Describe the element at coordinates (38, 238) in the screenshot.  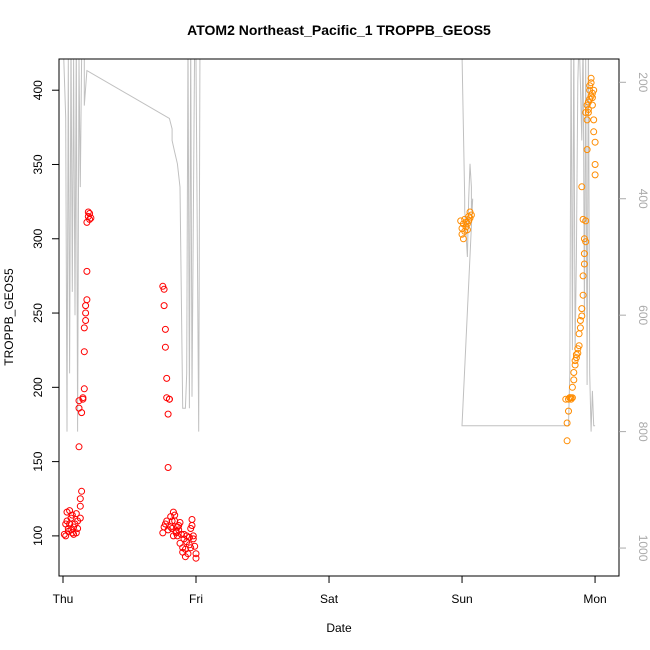
I see `y-tick-label: 300` at that location.